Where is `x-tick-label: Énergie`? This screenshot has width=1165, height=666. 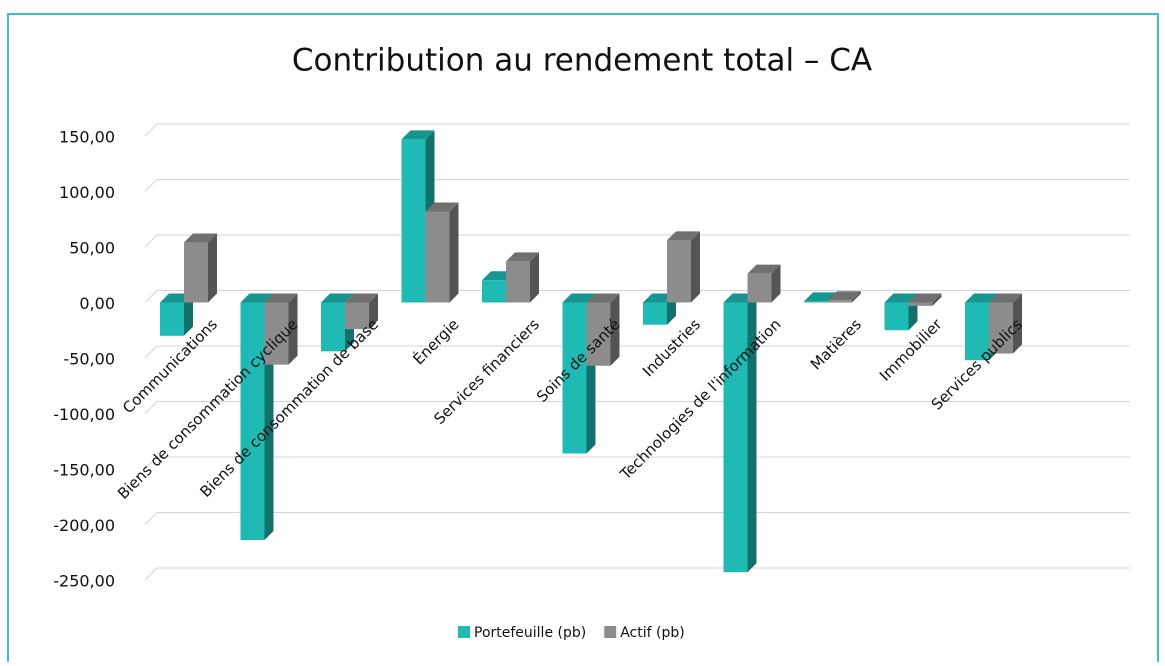 x-tick-label: Énergie is located at coordinates (436, 342).